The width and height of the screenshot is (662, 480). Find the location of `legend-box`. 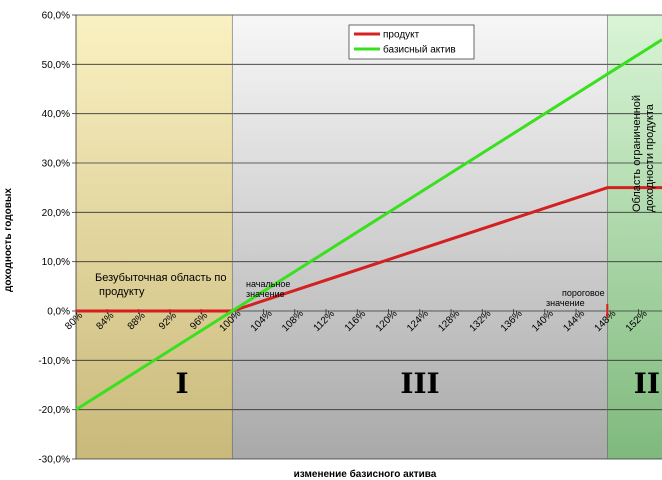

legend-box is located at coordinates (411, 42).